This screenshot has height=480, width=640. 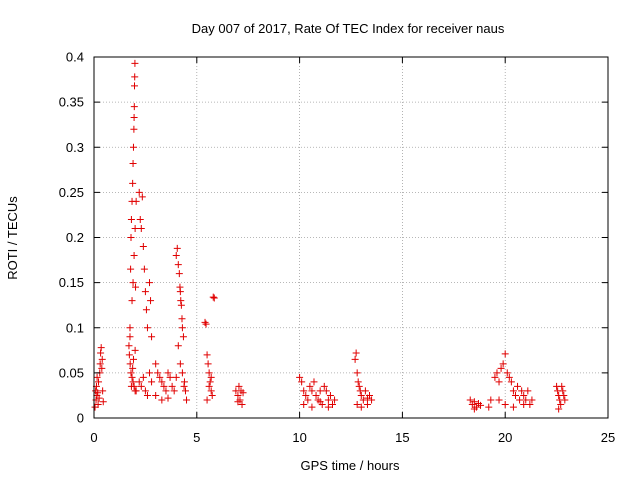 I want to click on x-tick-label: 20, so click(x=505, y=437).